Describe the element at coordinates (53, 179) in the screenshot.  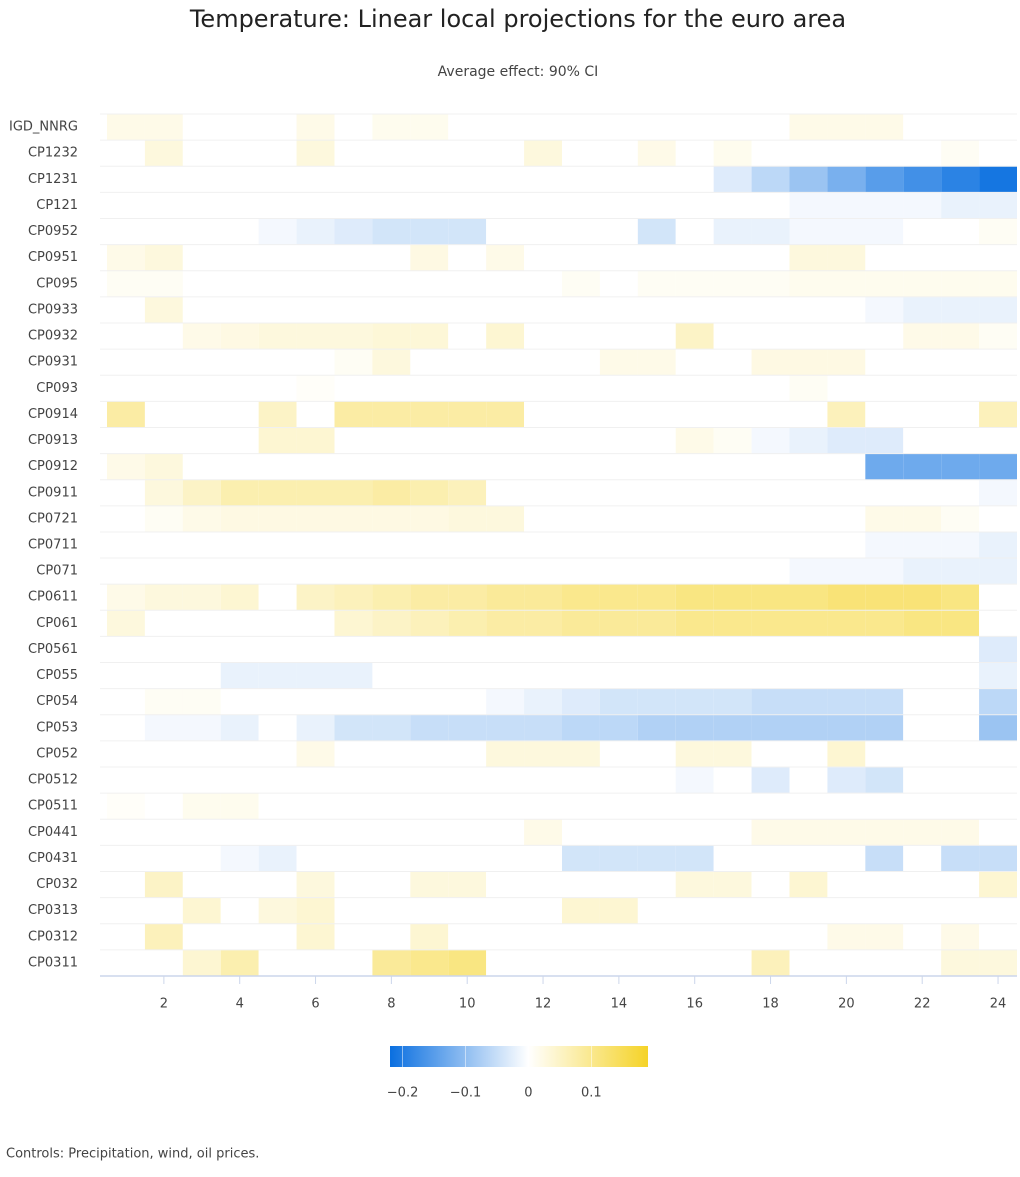
I see `y-tick-label: CP1231` at that location.